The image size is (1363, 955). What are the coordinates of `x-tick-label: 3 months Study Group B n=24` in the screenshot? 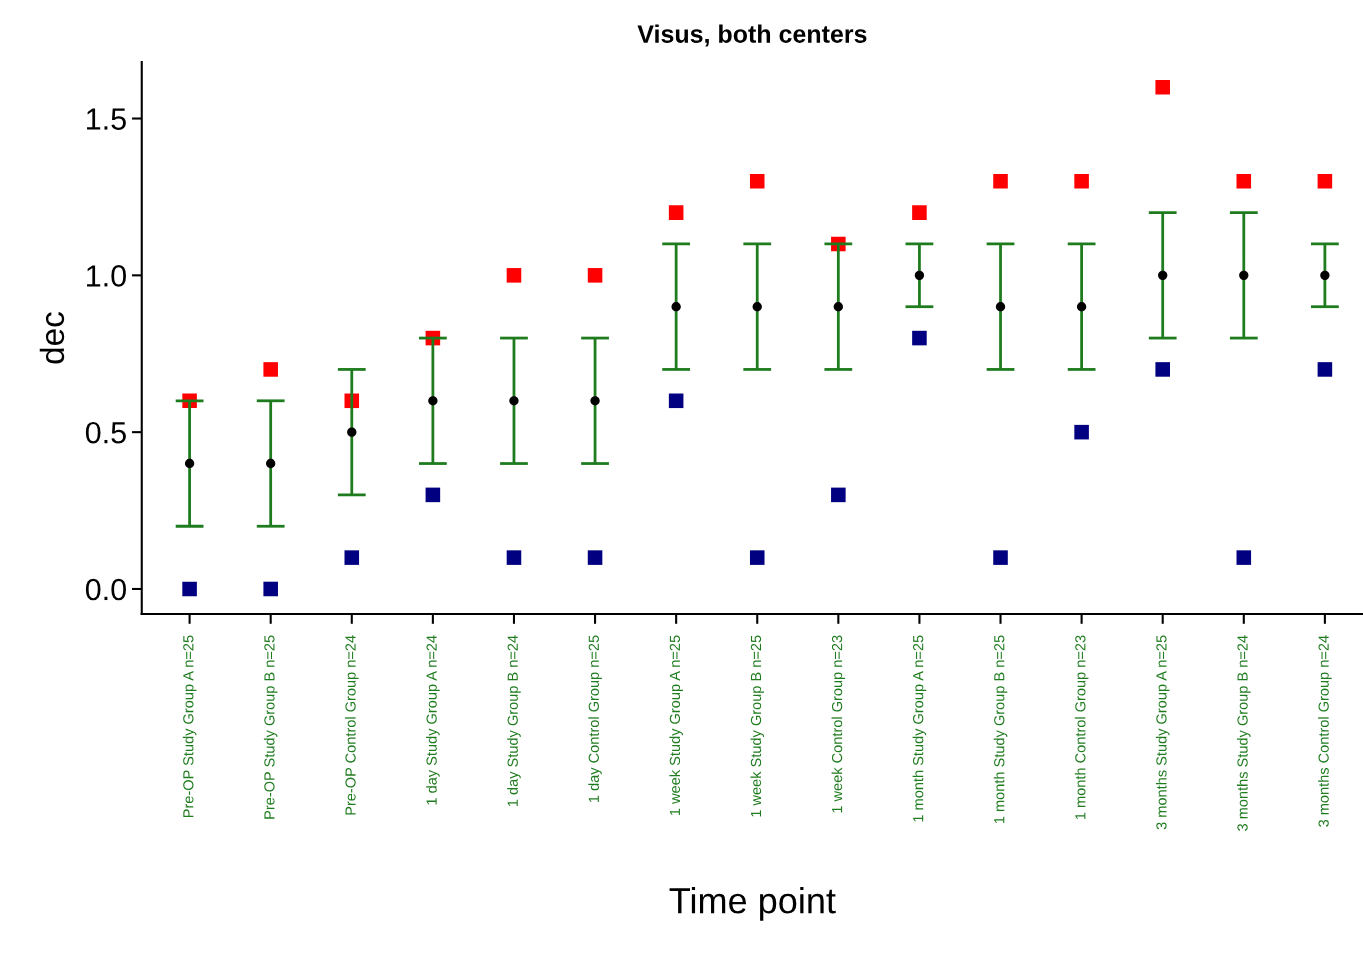 It's located at (1244, 733).